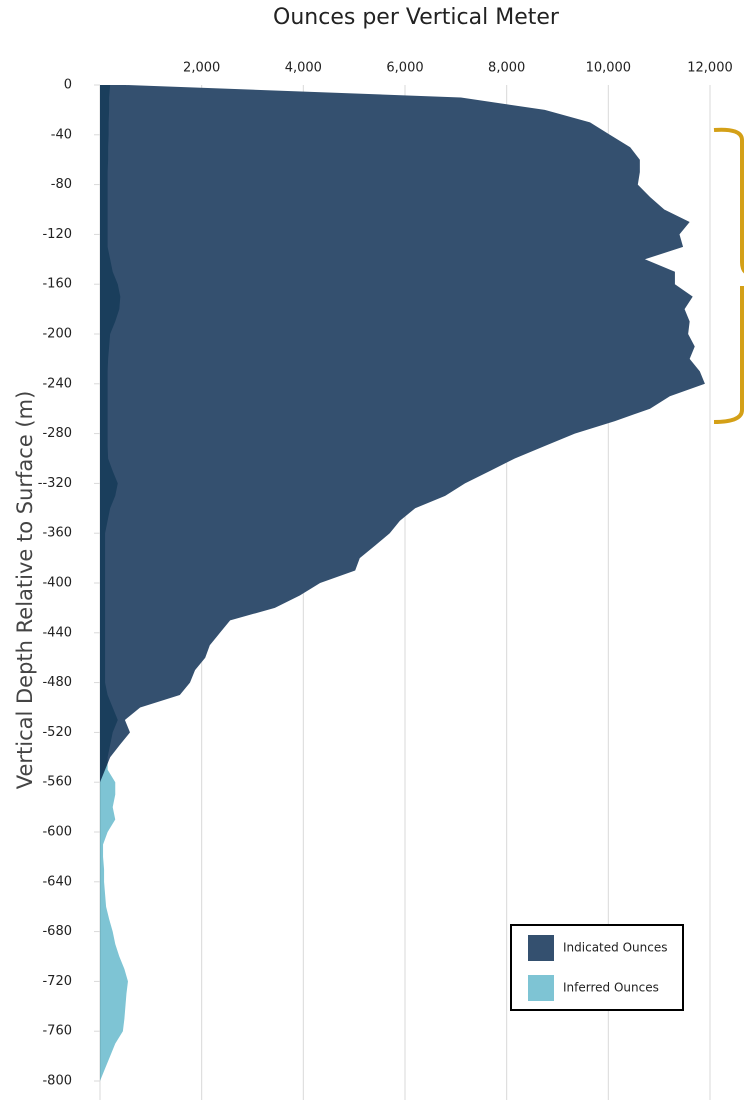  What do you see at coordinates (57, 832) in the screenshot?
I see `y-tick-label: -600` at bounding box center [57, 832].